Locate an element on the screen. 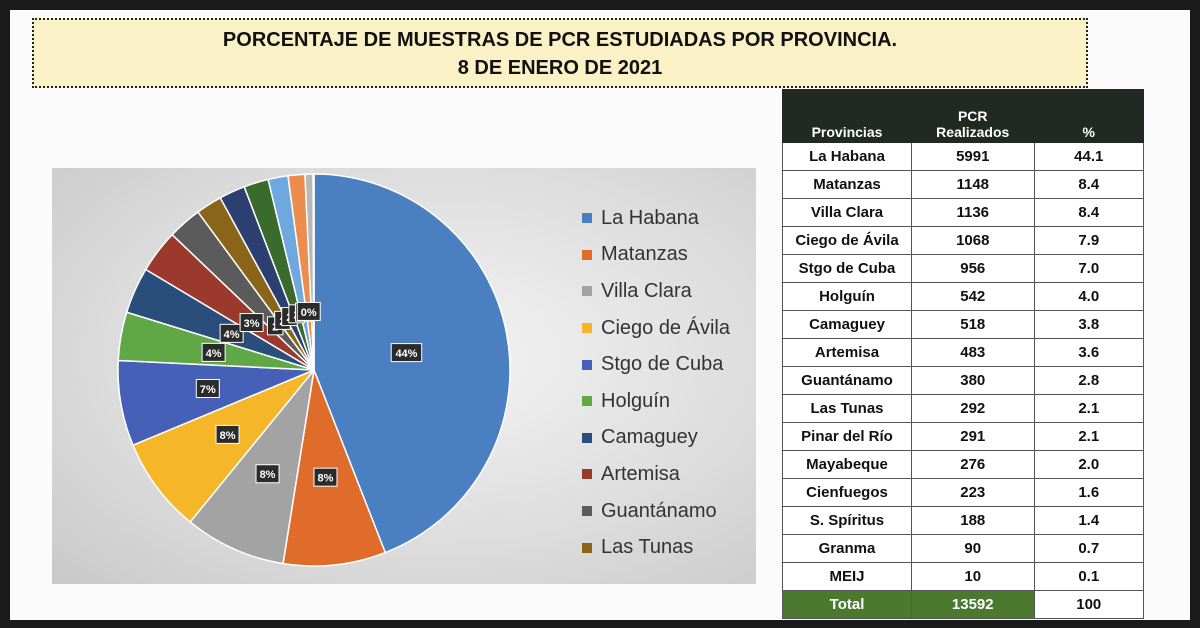 This screenshot has width=1200, height=628. cell-provincia: Villa Clara is located at coordinates (847, 212).